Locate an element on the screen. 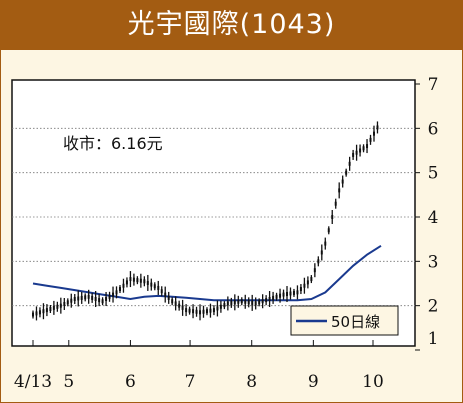 Image resolution: width=463 pixels, height=403 pixels. y-tick-label: 1 is located at coordinates (433, 339).